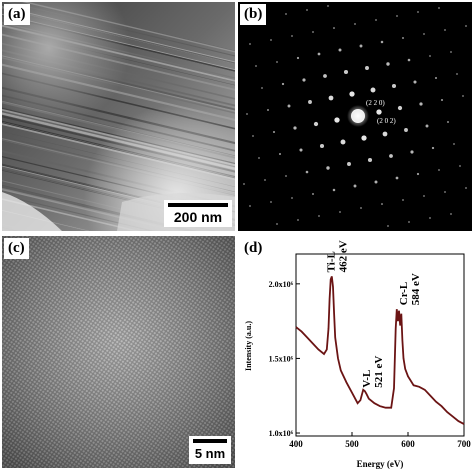 The height and width of the screenshot is (471, 474). I want to click on panel-label-c: (c), so click(16, 248).